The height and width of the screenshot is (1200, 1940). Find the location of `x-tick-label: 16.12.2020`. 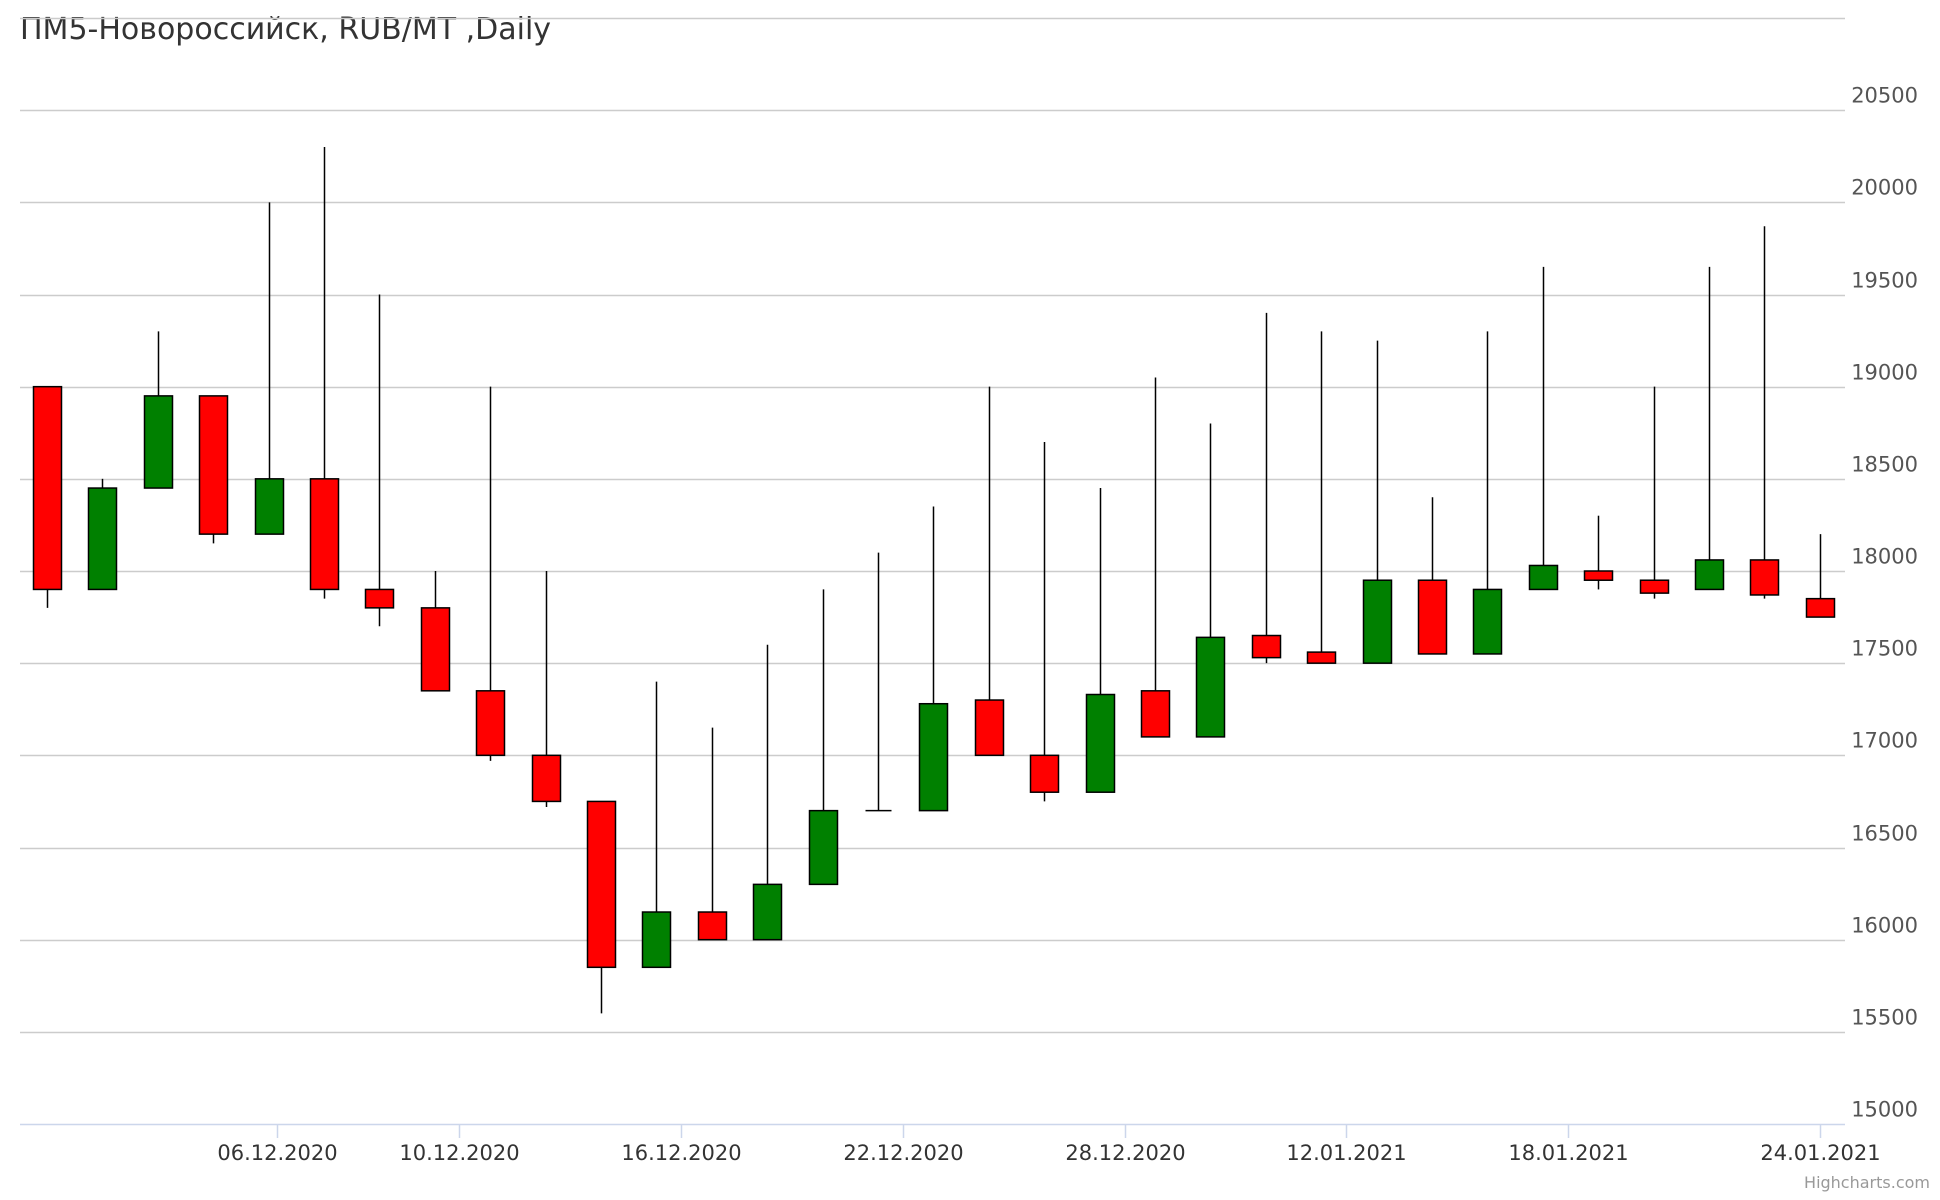

x-tick-label: 16.12.2020 is located at coordinates (681, 1153).